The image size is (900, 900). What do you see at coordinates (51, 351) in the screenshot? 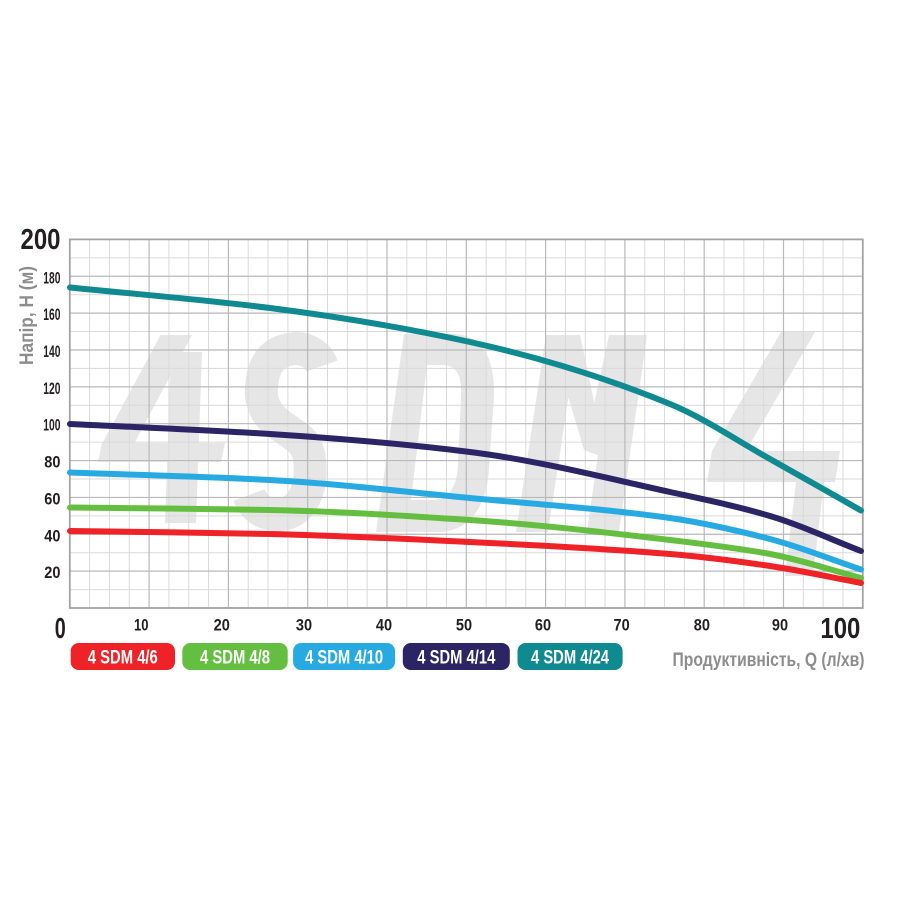
I see `svg-text: 140` at bounding box center [51, 351].